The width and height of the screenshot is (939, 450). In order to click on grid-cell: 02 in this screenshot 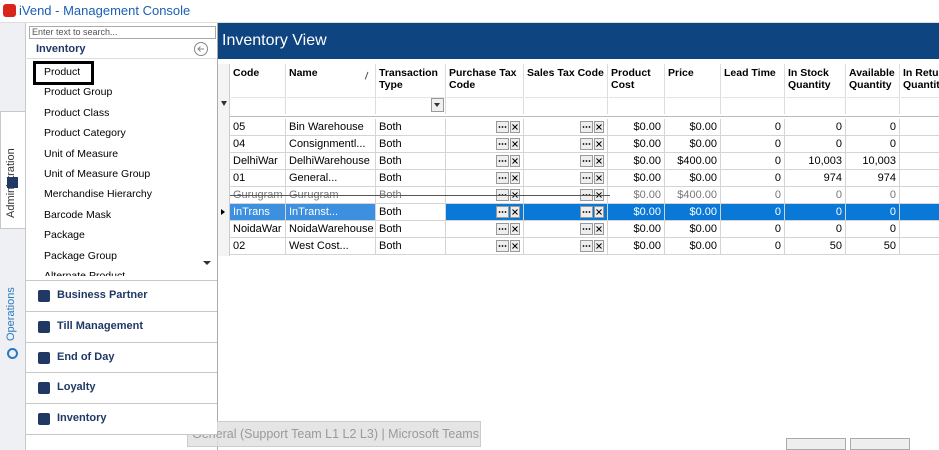, I will do `click(258, 246)`.